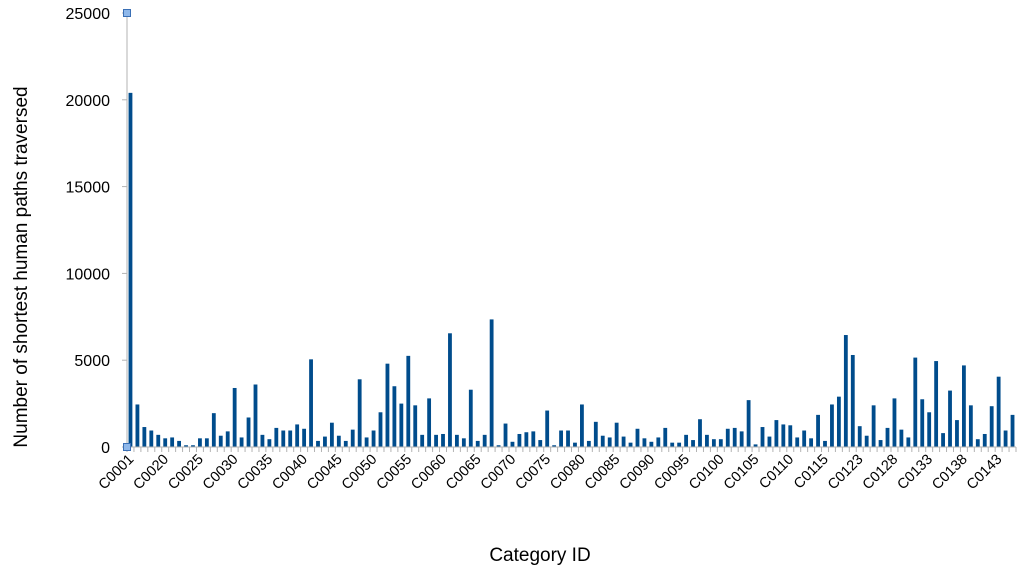 This screenshot has width=1029, height=581. I want to click on x-tick-label: C0105, so click(742, 473).